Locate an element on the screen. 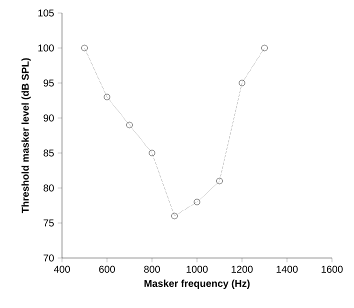 This screenshot has height=308, width=354. y-tick-label: 85 is located at coordinates (49, 153).